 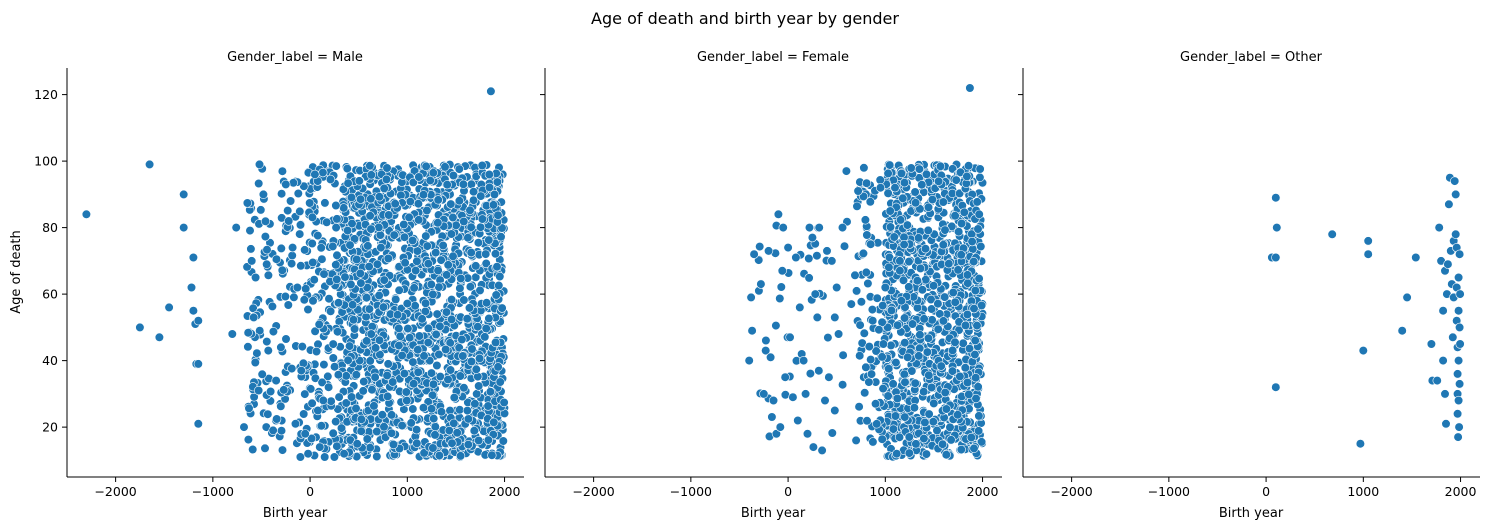 What do you see at coordinates (773, 57) in the screenshot?
I see `panel-title-female: Gender_label = Female` at bounding box center [773, 57].